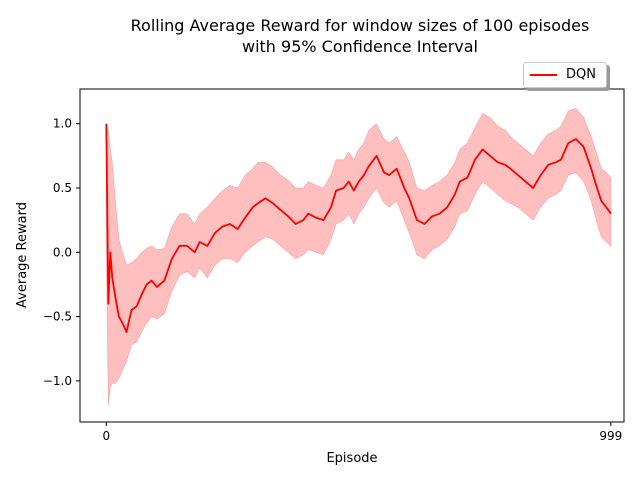  Describe the element at coordinates (57, 381) in the screenshot. I see `y-tick-label-0: −1.0` at that location.